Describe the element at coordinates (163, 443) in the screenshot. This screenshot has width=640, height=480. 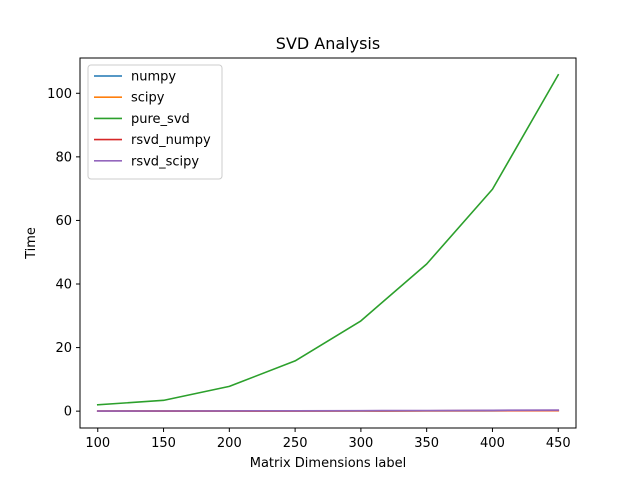
I see `x-tick-label: 150` at that location.